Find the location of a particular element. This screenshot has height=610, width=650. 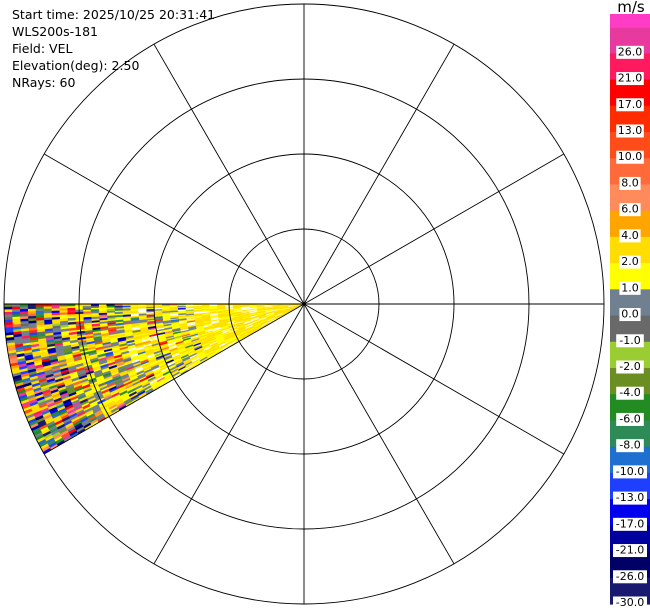

colorbar-tick-label: 0.0 is located at coordinates (630, 314).